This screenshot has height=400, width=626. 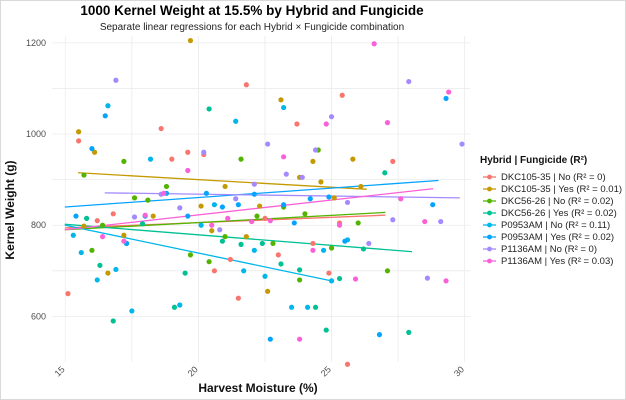 I want to click on x-tick-label: 30, so click(x=459, y=371).